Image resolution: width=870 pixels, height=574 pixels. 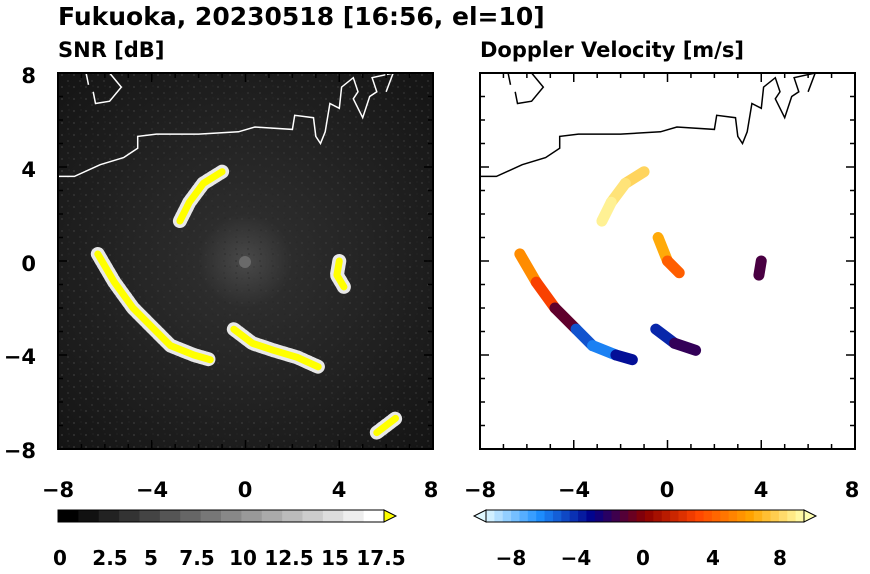 I want to click on snr-colorbar-label: 17.5, so click(x=380, y=558).